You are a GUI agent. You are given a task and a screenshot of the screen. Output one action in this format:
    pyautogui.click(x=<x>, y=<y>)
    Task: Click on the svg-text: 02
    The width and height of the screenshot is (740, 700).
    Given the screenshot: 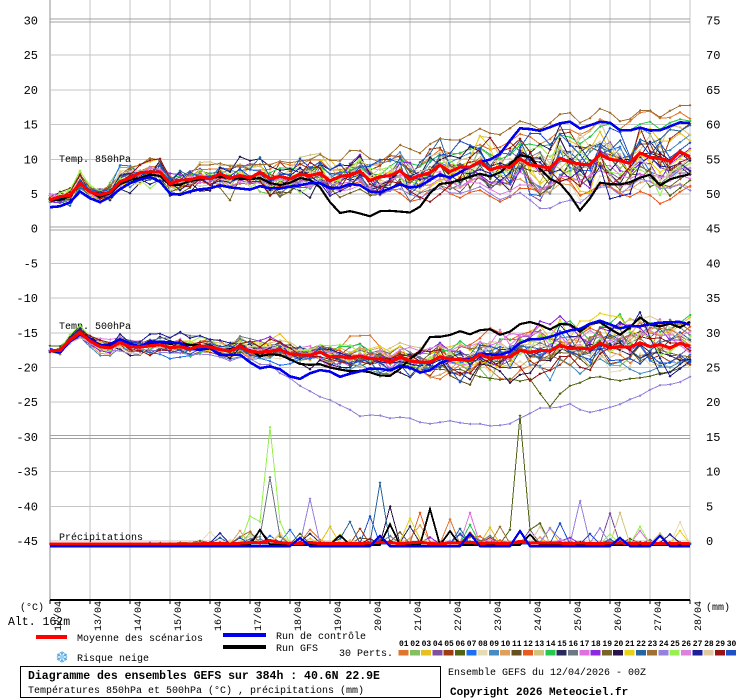 What is the action you would take?
    pyautogui.click(x=415, y=644)
    